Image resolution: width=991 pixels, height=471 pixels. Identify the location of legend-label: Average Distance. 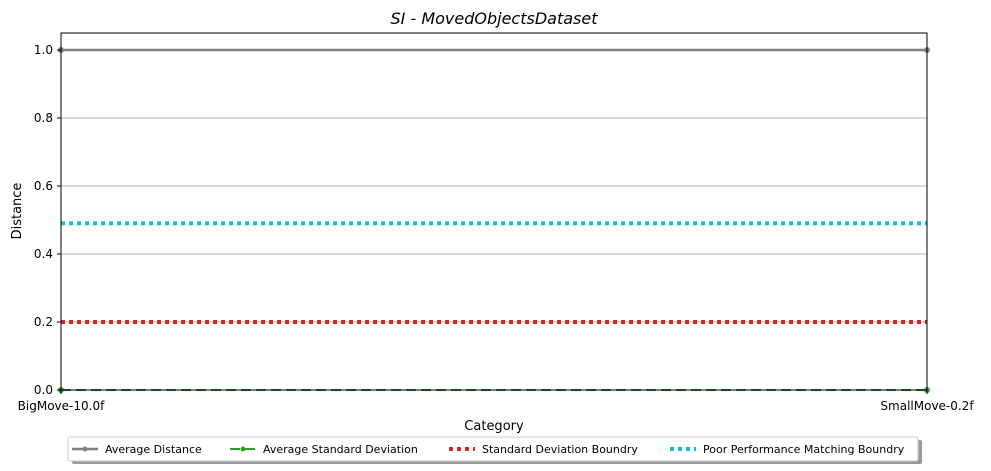
(153, 449).